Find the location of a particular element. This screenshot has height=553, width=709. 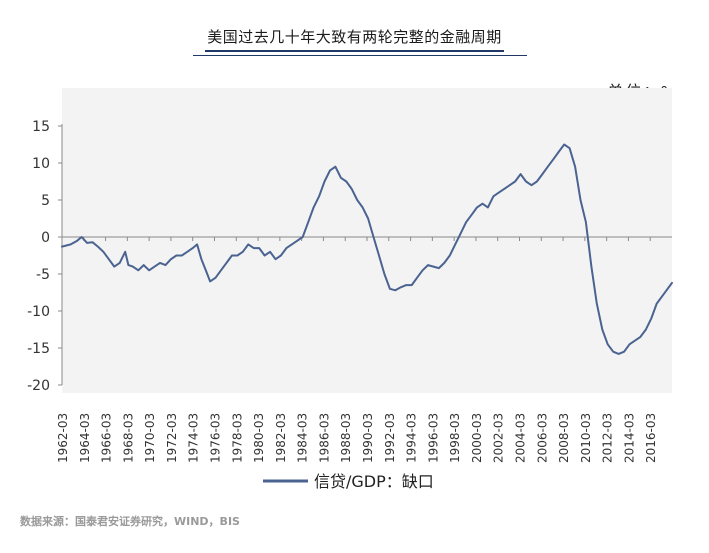

x-tick-label: 1966-03 is located at coordinates (107, 438).